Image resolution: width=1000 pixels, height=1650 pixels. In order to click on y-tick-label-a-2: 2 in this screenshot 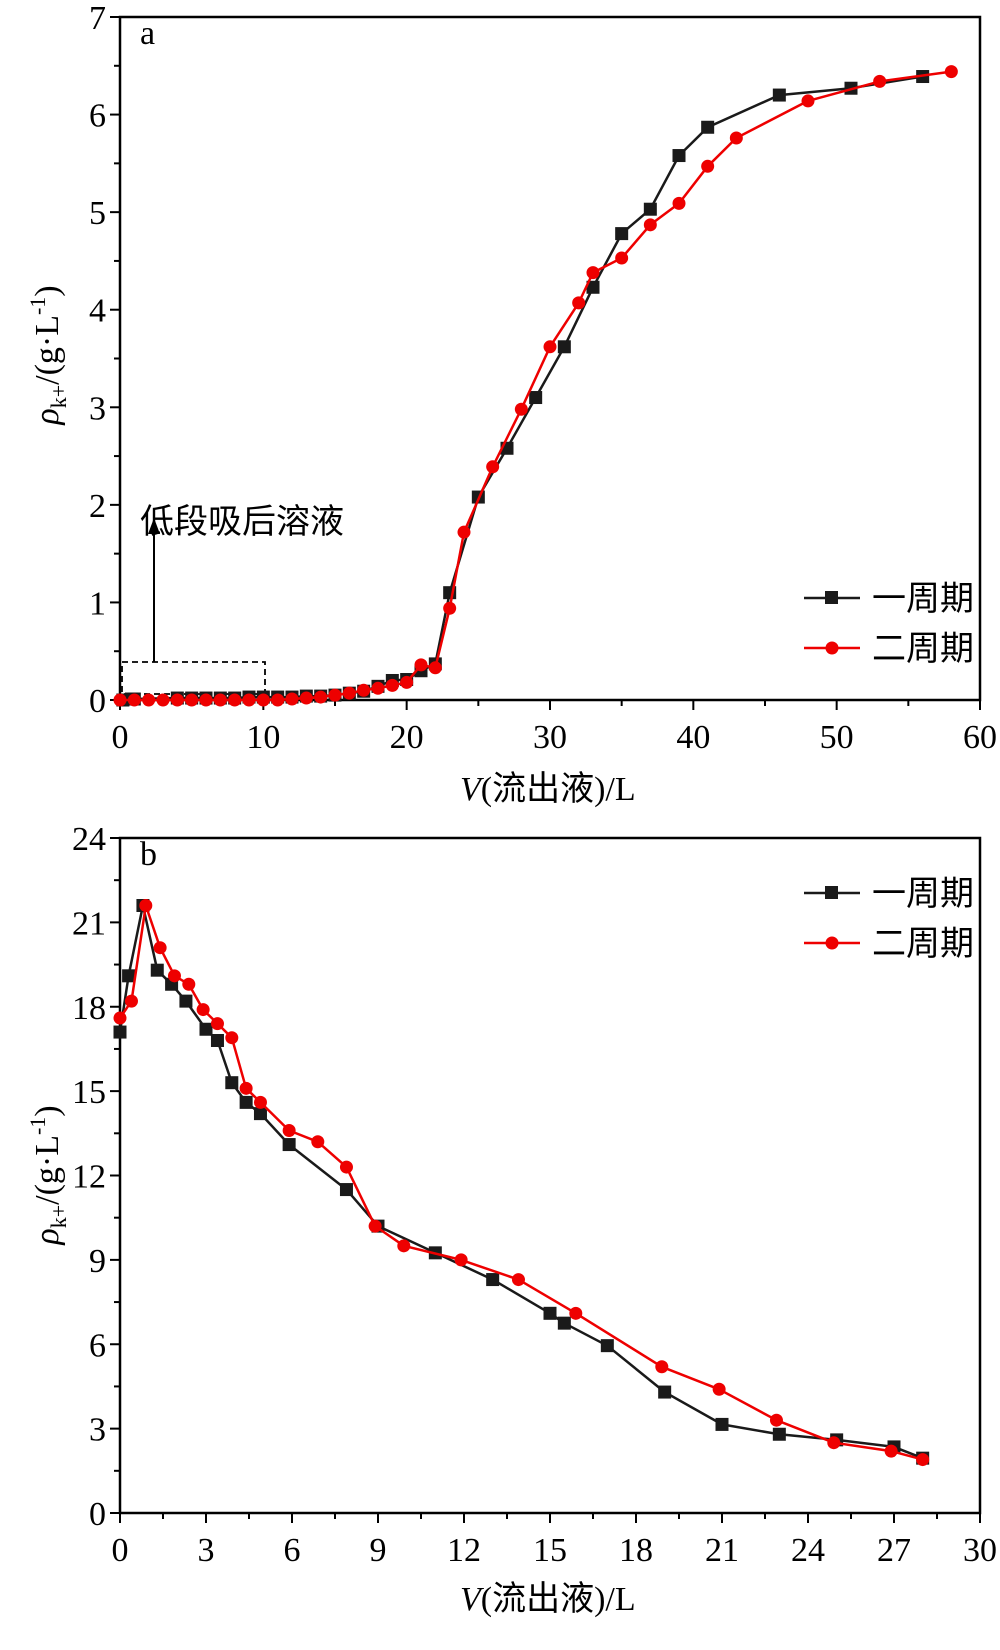, I will do `click(97, 506)`.